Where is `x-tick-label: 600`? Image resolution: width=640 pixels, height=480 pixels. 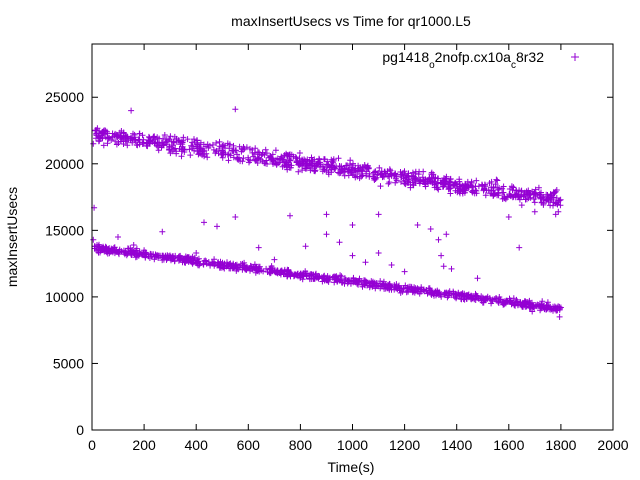 x-tick-label: 600 is located at coordinates (249, 445).